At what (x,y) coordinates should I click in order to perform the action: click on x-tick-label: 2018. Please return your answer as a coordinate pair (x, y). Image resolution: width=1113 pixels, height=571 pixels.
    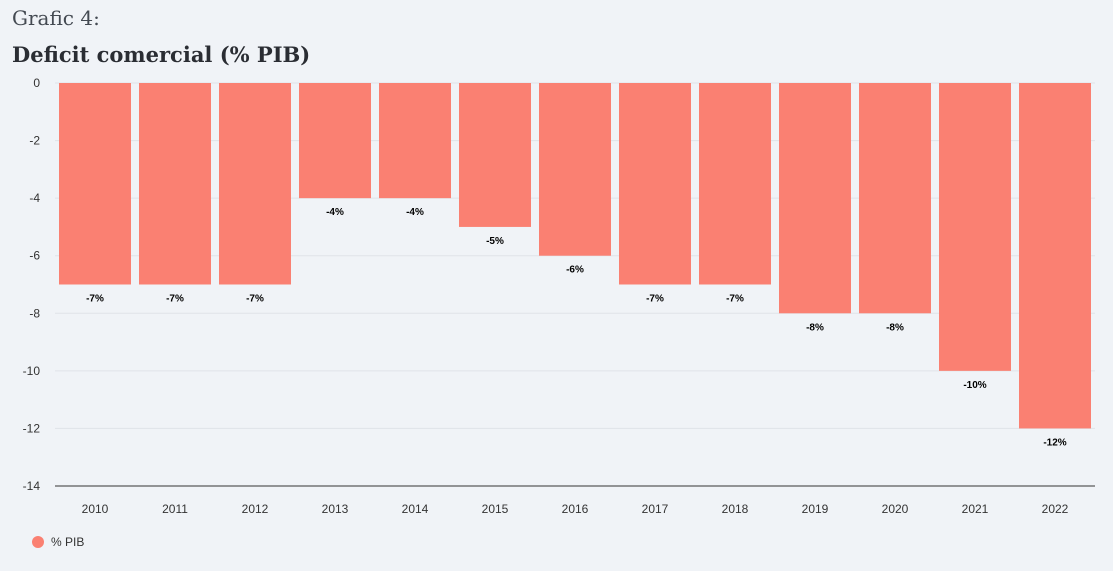
    Looking at the image, I should click on (735, 509).